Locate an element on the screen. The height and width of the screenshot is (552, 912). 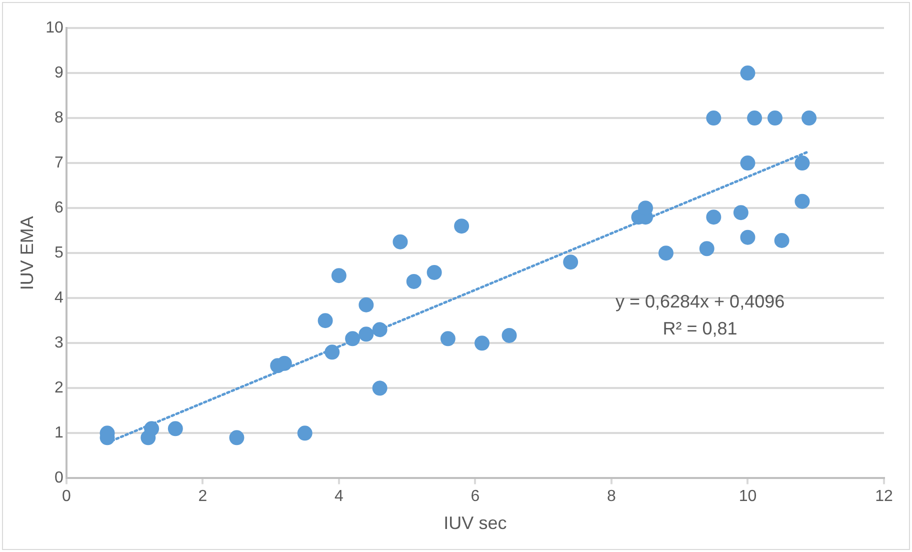
y-tick-label: 3 is located at coordinates (59, 343).